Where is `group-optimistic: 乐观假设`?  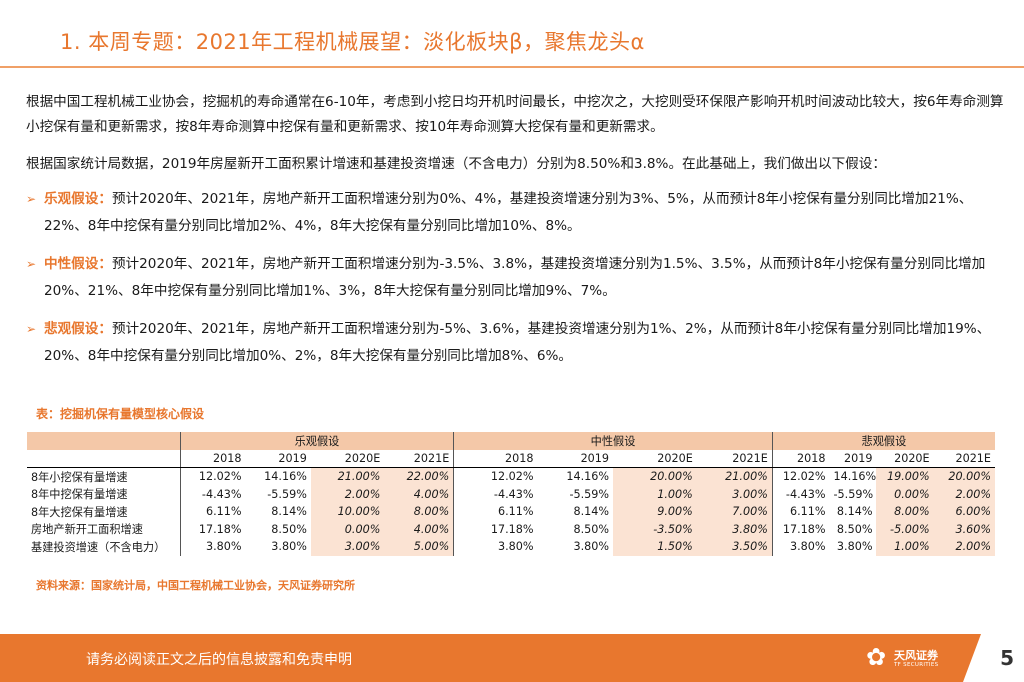
group-optimistic: 乐观假设 is located at coordinates (316, 441).